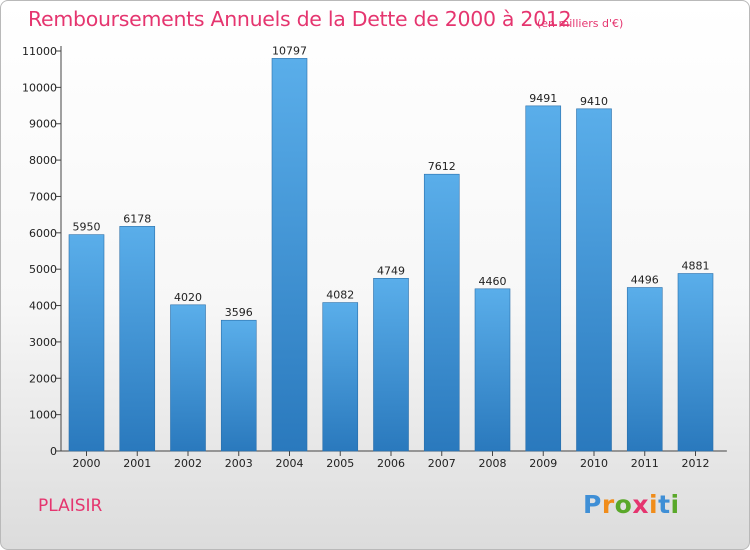  Describe the element at coordinates (137, 218) in the screenshot. I see `value-label-2001: 6178` at that location.